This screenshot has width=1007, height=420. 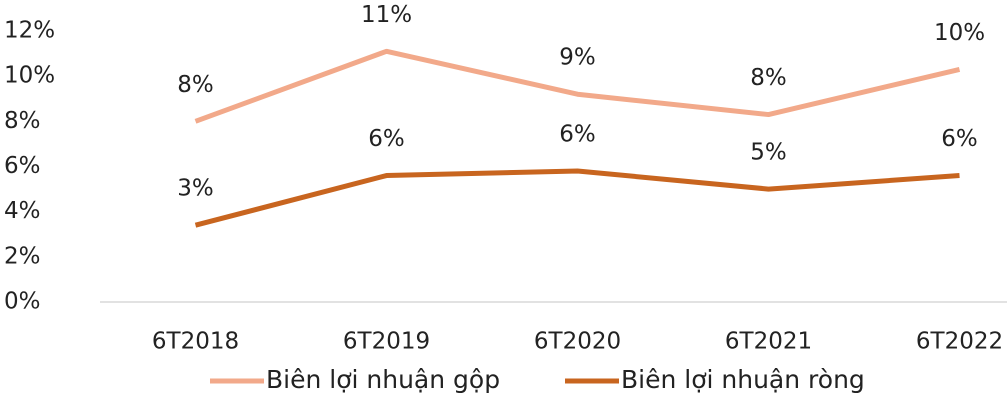 What do you see at coordinates (577, 342) in the screenshot?
I see `x-tick-label: 6T2020` at bounding box center [577, 342].